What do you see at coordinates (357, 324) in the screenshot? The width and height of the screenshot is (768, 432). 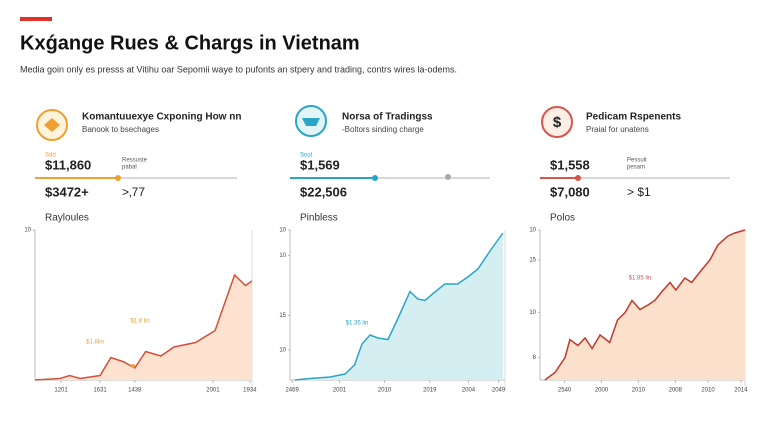 I see `annotation: $1.35 lin` at bounding box center [357, 324].